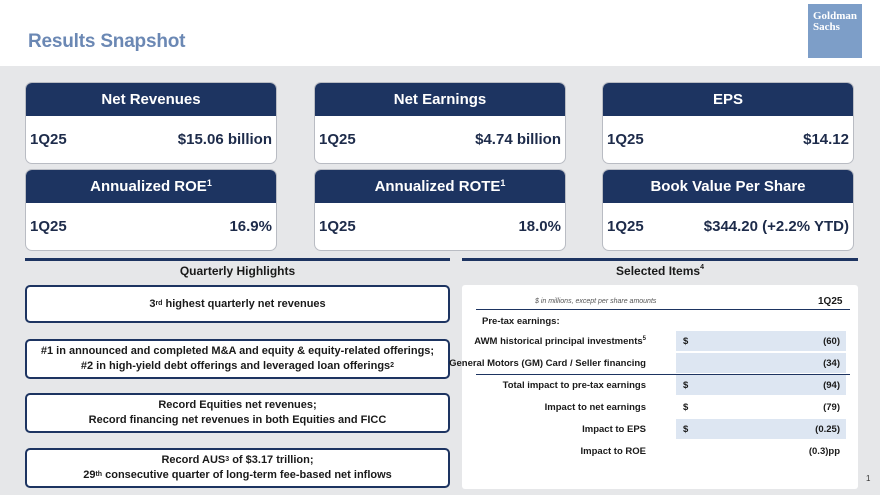 The image size is (880, 495). I want to click on selected-items-heading: Selected Items4, so click(660, 271).